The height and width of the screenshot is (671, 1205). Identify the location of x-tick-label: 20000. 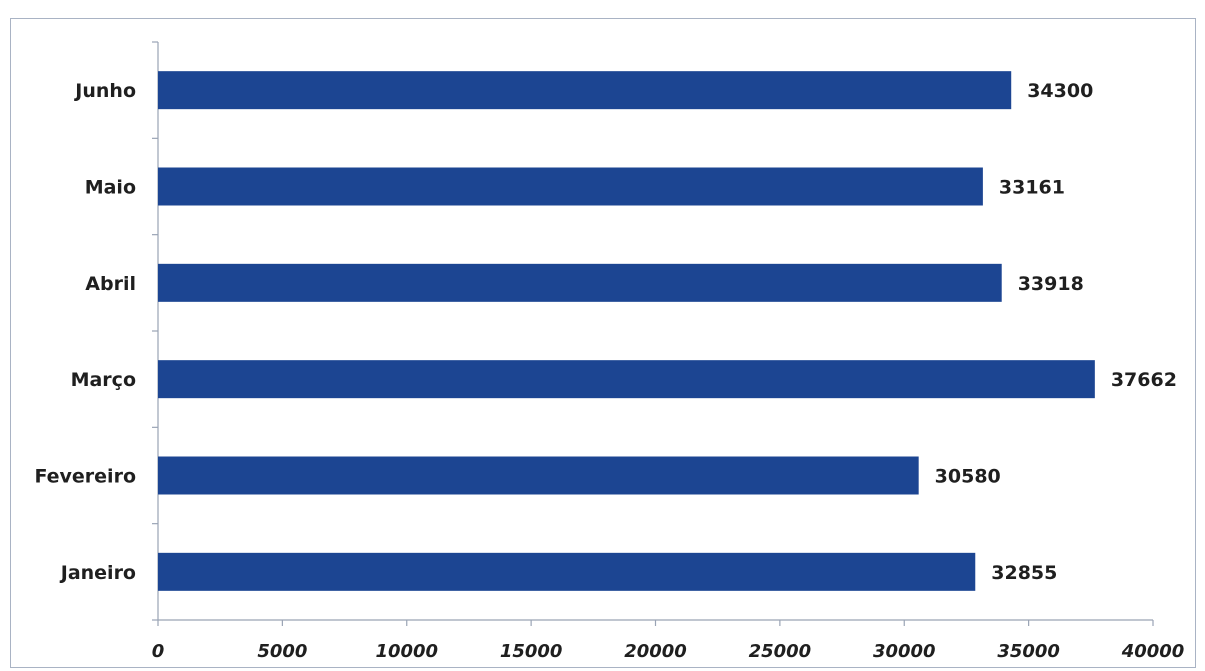
(655, 651).